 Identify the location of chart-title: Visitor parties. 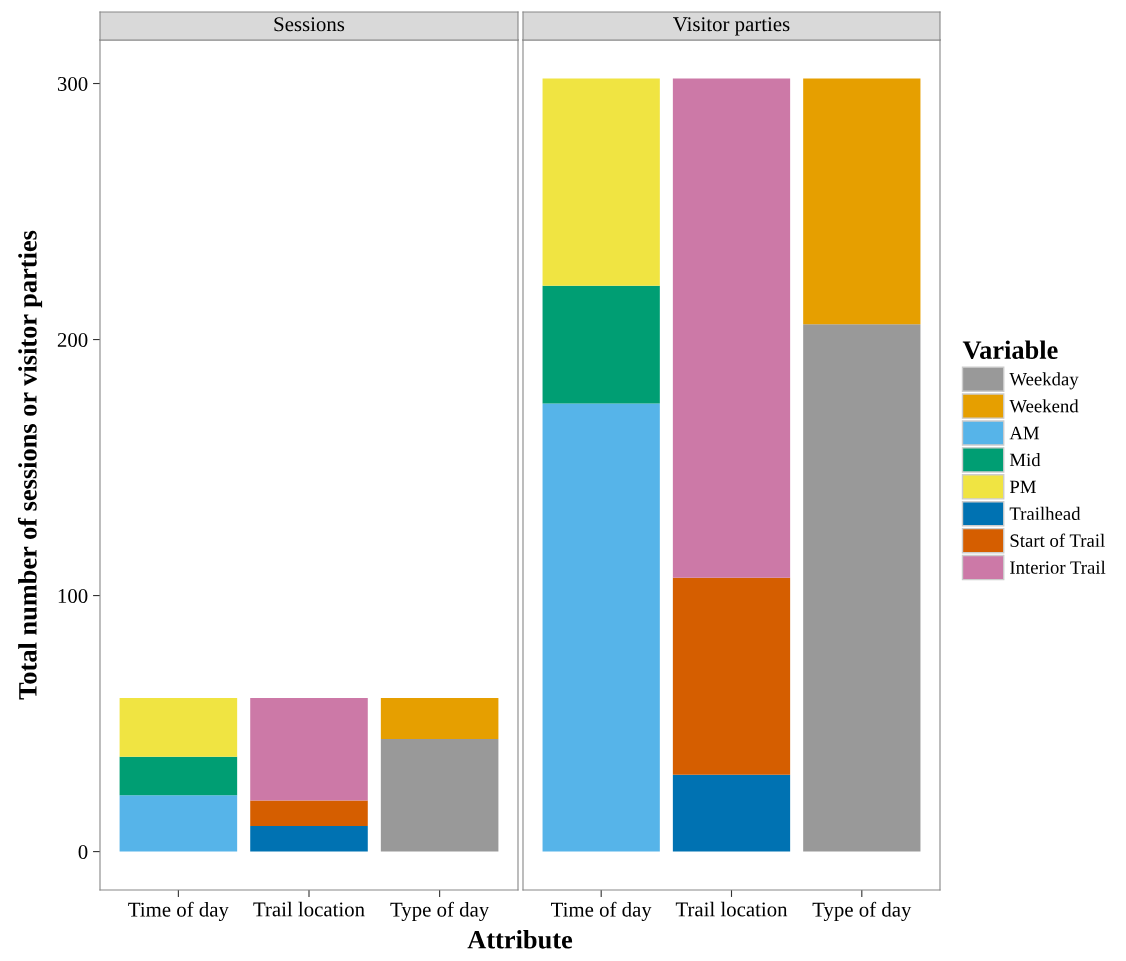
(731, 26).